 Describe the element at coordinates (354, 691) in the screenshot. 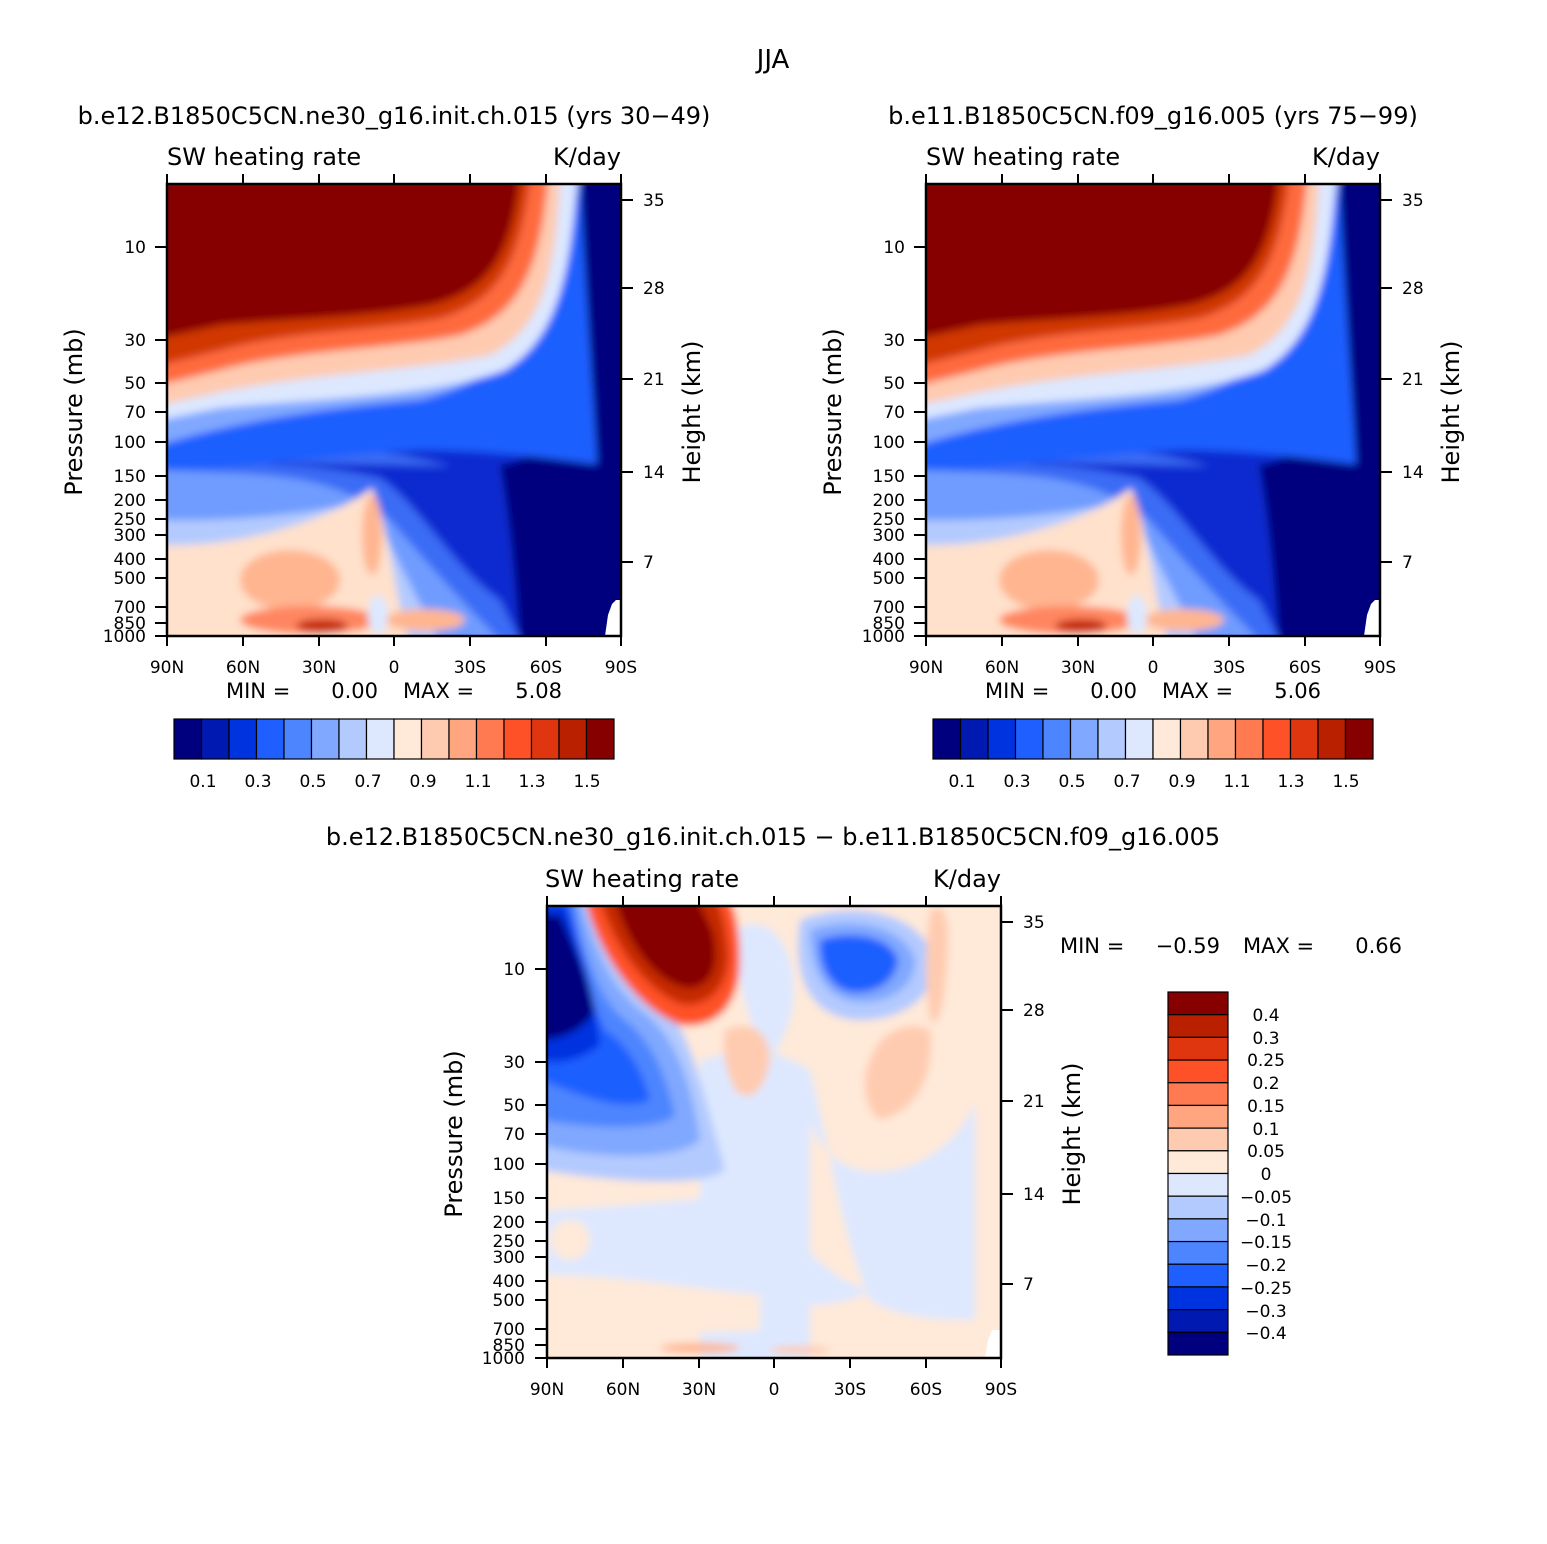

I see `panel-a-min-value: 0.00` at that location.